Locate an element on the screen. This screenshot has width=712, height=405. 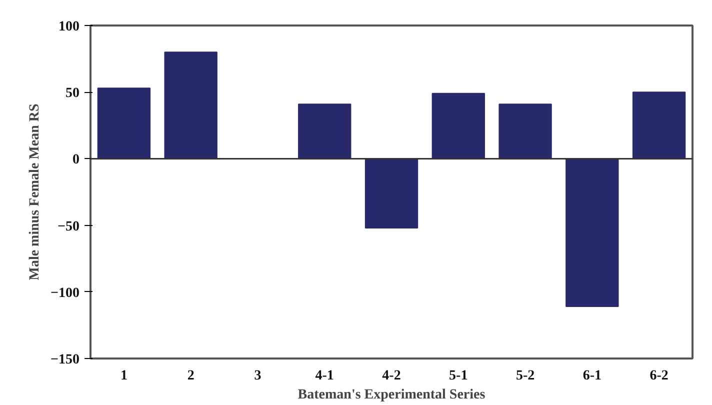
x-axis-title: Bateman's Experimental Series is located at coordinates (392, 395).